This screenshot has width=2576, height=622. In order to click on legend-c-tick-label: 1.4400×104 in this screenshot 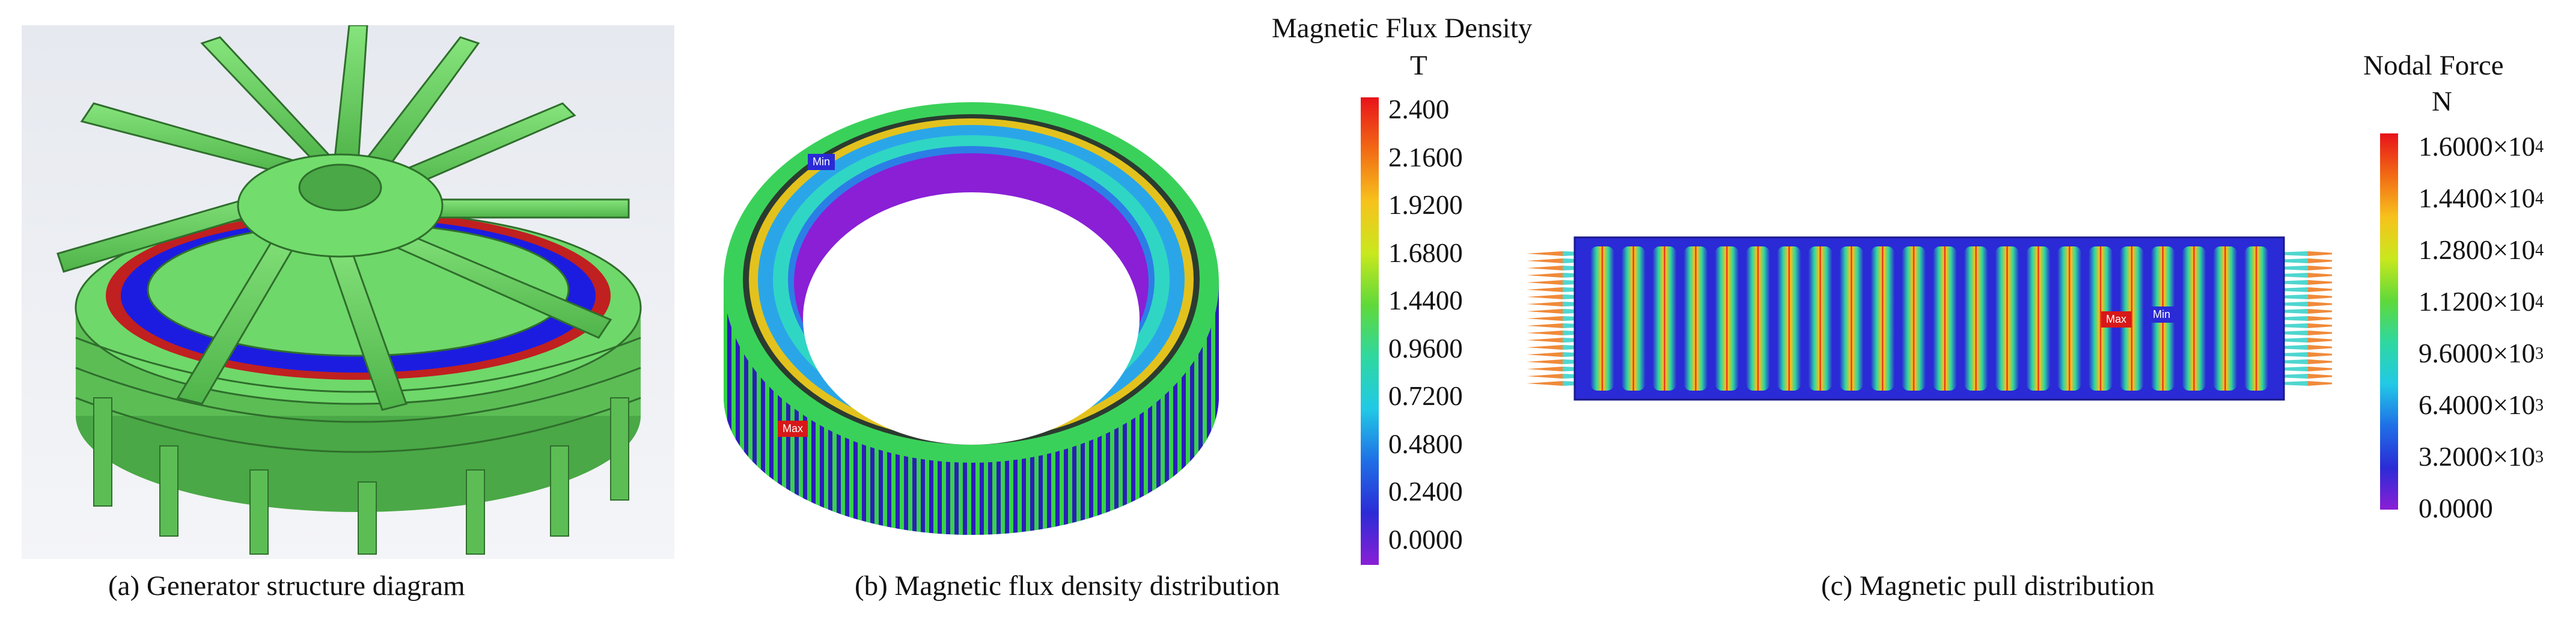, I will do `click(2481, 198)`.